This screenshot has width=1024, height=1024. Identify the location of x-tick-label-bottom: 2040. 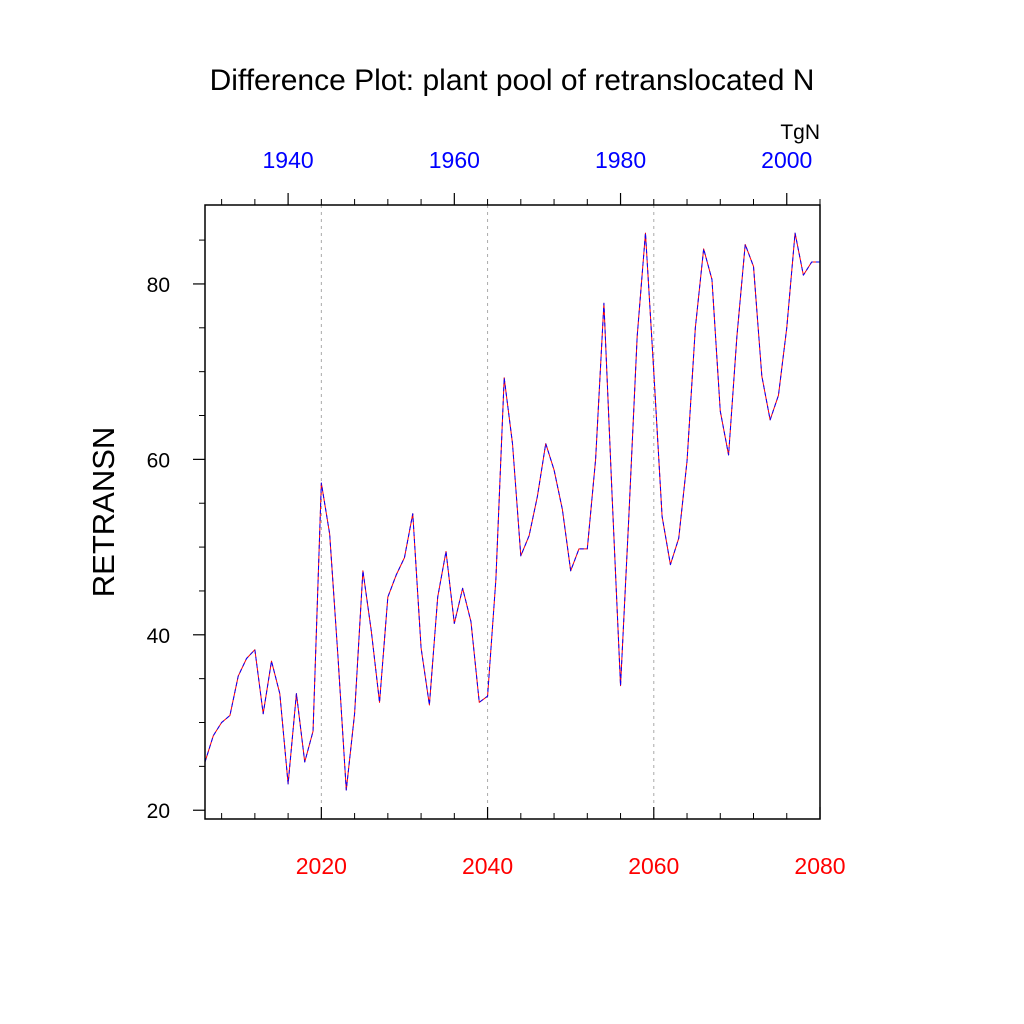
(487, 866).